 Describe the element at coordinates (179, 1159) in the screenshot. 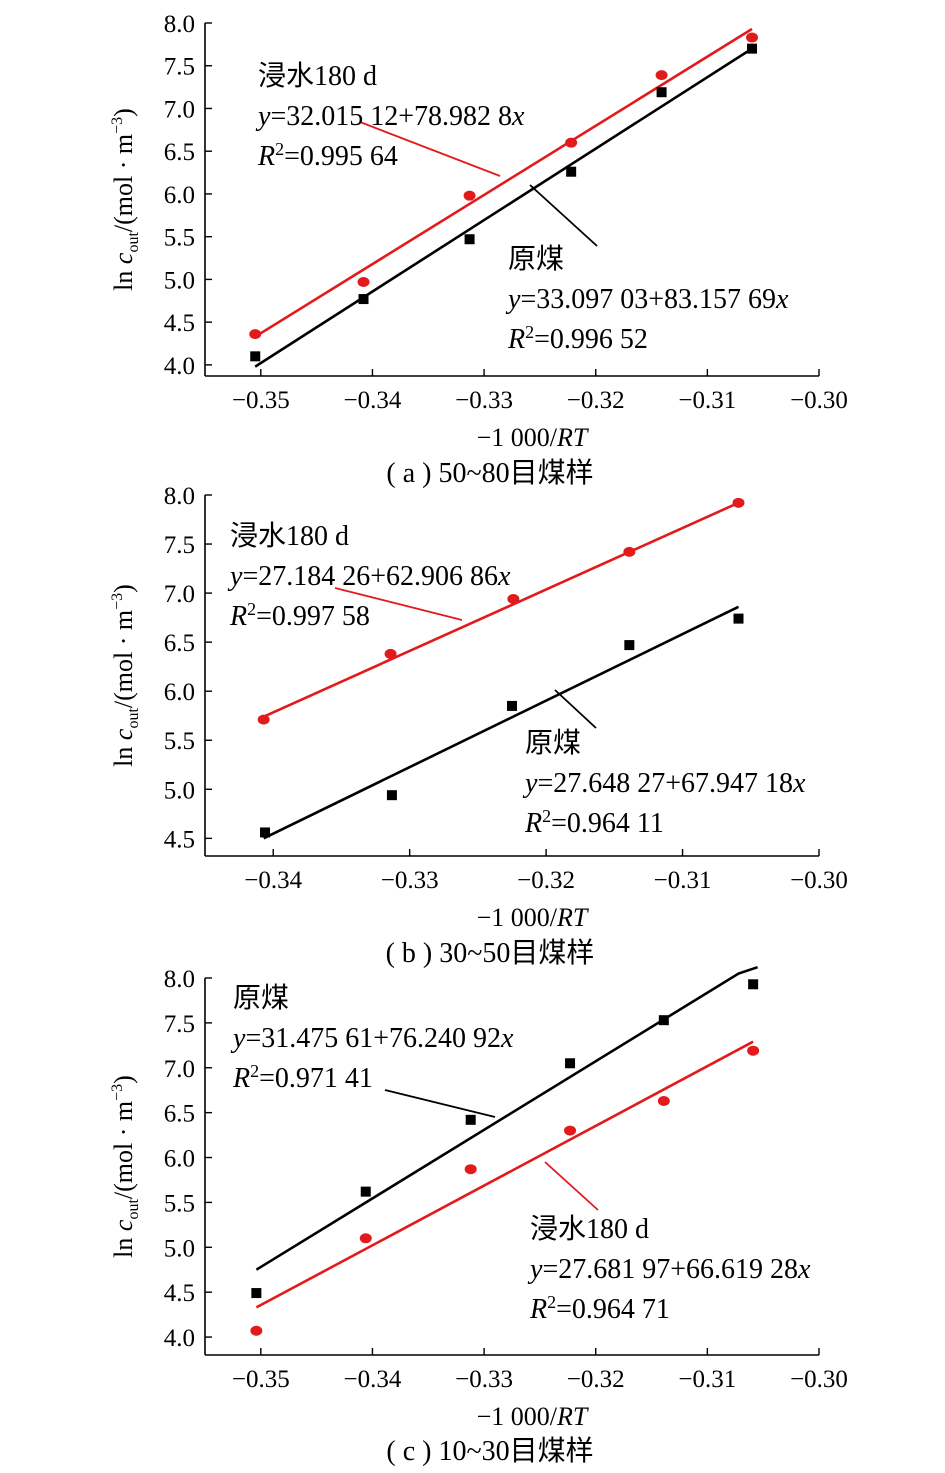

I see `y-tick-label: 6.0` at that location.